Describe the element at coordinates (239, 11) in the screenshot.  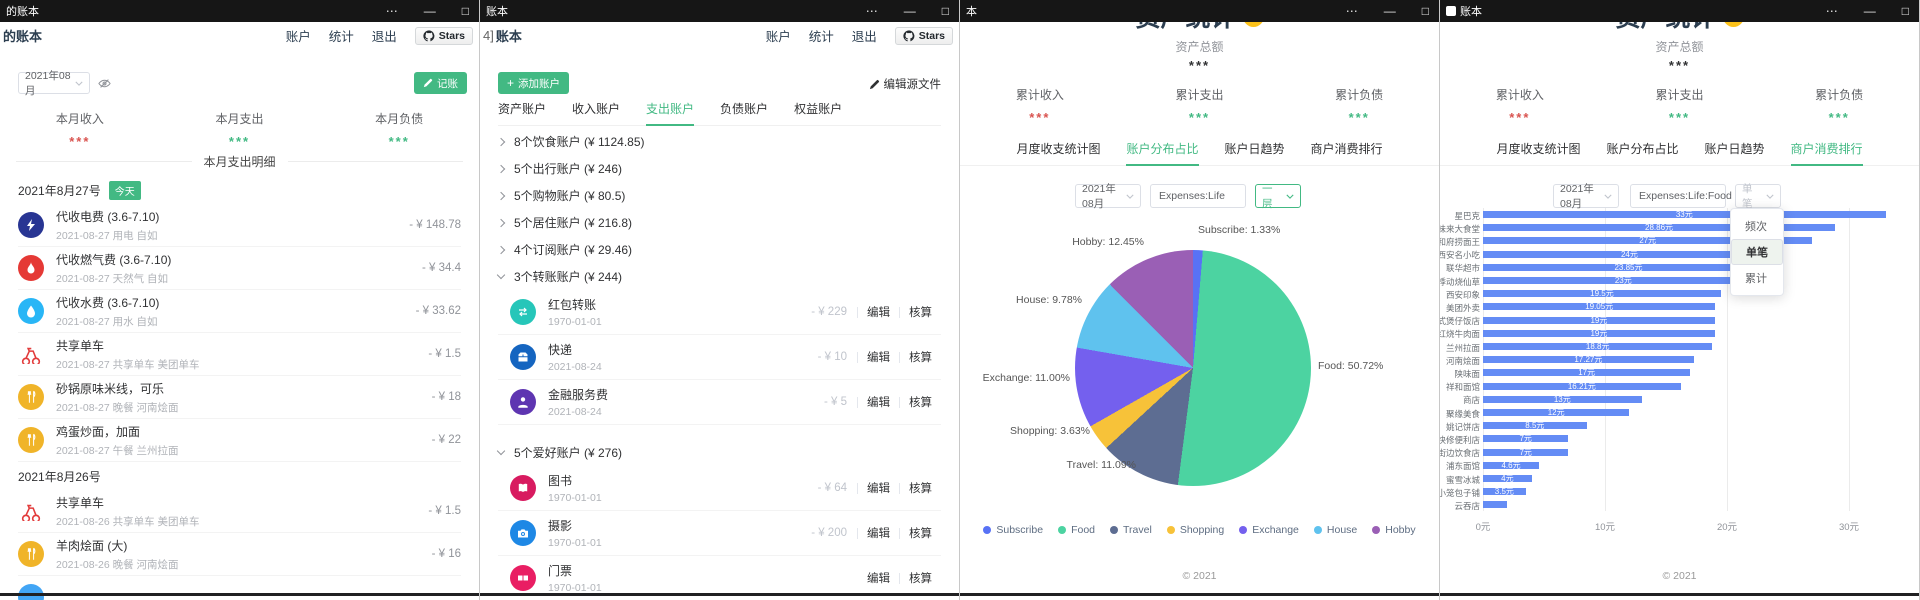
I see `titlebar: 的账本 ⋯ — □` at that location.